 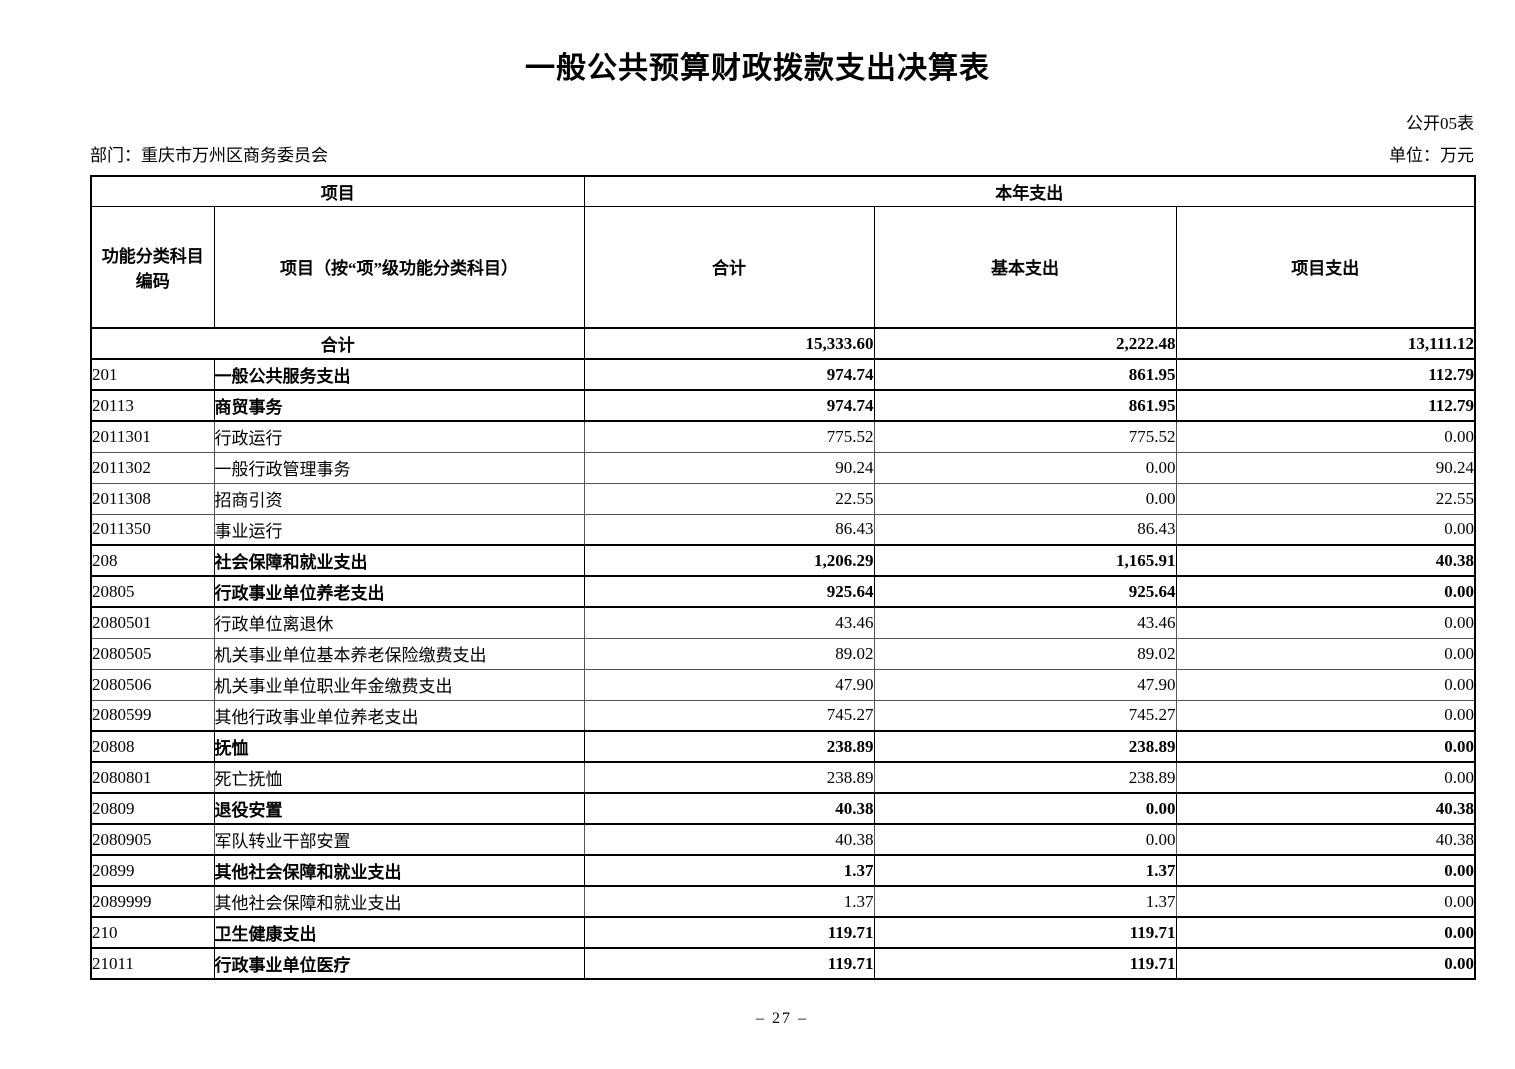 What do you see at coordinates (152, 777) in the screenshot?
I see `code-cell: 2080801` at bounding box center [152, 777].